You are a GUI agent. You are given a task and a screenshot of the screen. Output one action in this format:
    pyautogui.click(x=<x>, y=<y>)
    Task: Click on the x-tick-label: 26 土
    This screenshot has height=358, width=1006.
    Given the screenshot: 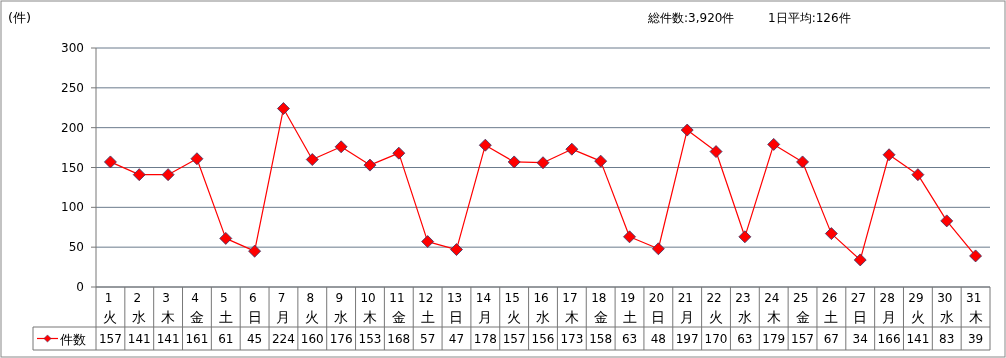 What is the action you would take?
    pyautogui.click(x=831, y=308)
    